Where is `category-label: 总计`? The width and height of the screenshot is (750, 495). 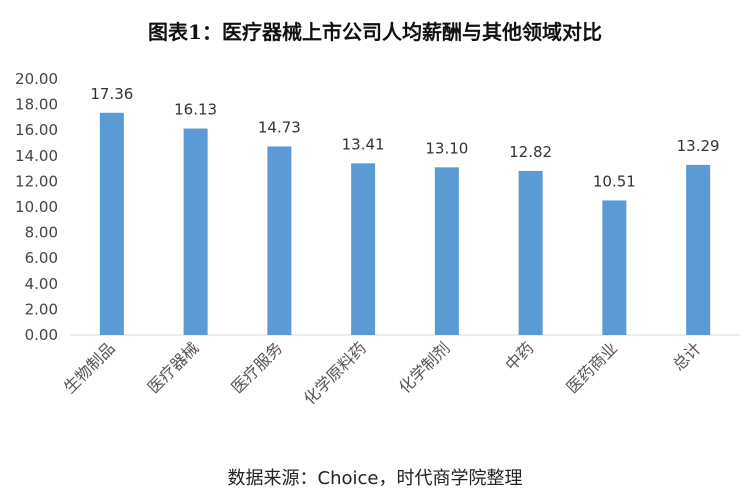
category-label: 总计 is located at coordinates (687, 356).